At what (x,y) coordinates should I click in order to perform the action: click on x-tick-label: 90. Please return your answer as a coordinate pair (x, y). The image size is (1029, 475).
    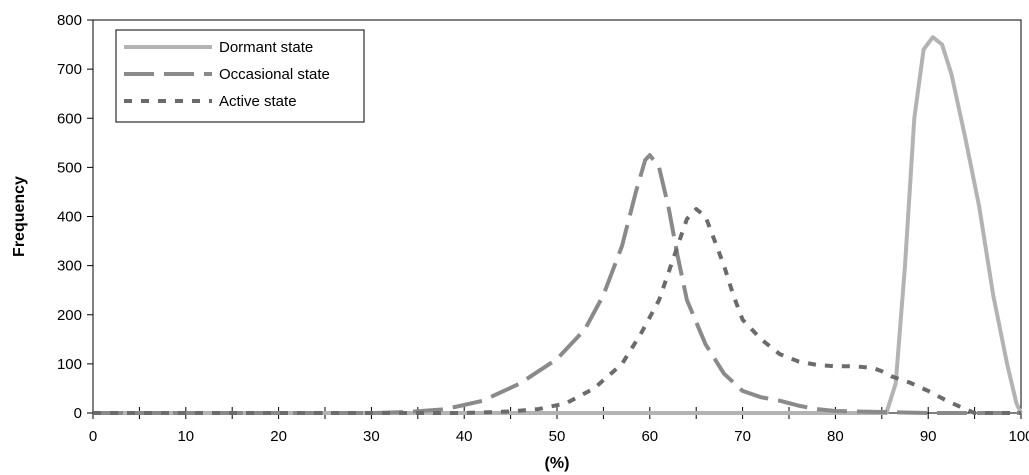
    Looking at the image, I should click on (928, 436).